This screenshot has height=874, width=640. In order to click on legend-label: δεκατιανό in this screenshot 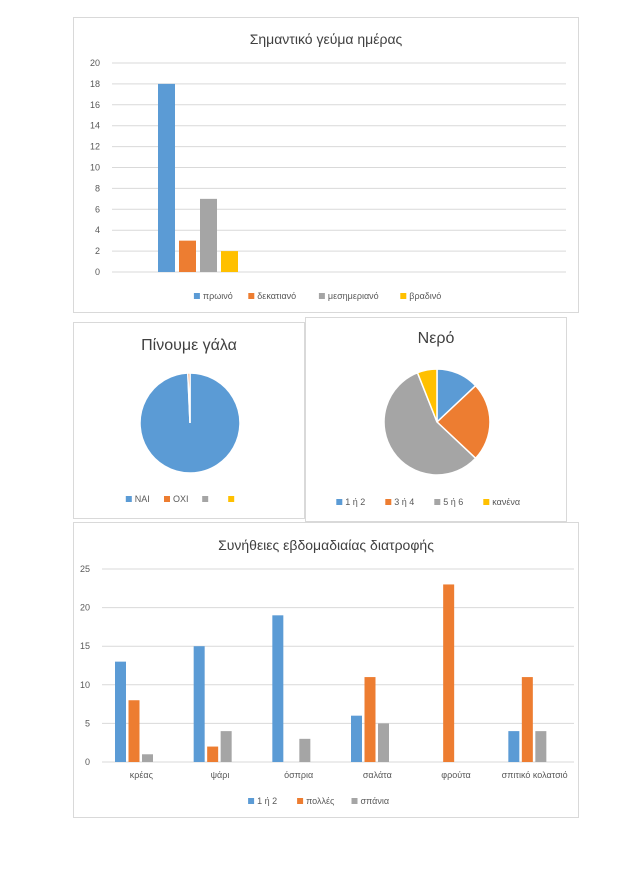, I will do `click(276, 296)`.